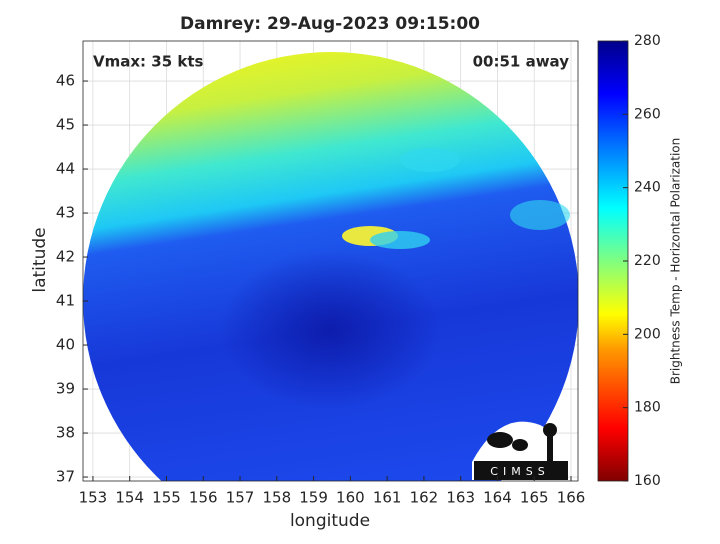  I want to click on x-tick-label: 162, so click(424, 498).